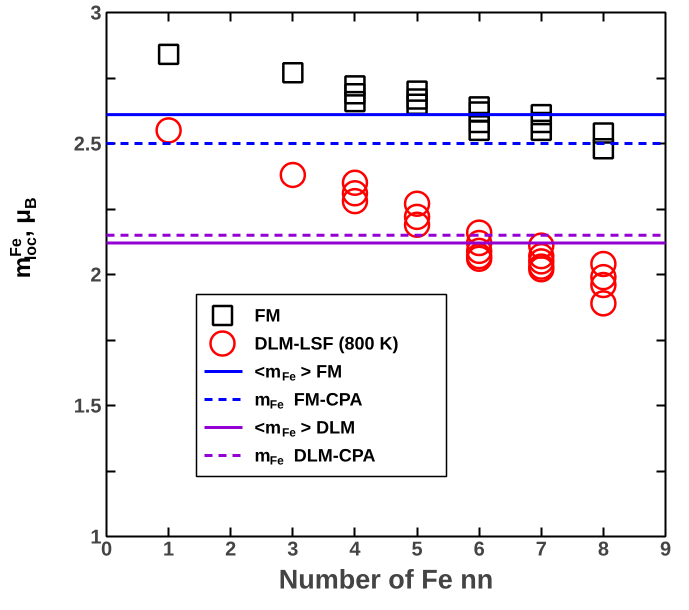 The width and height of the screenshot is (689, 610). I want to click on x-tick-label: 1, so click(168, 549).